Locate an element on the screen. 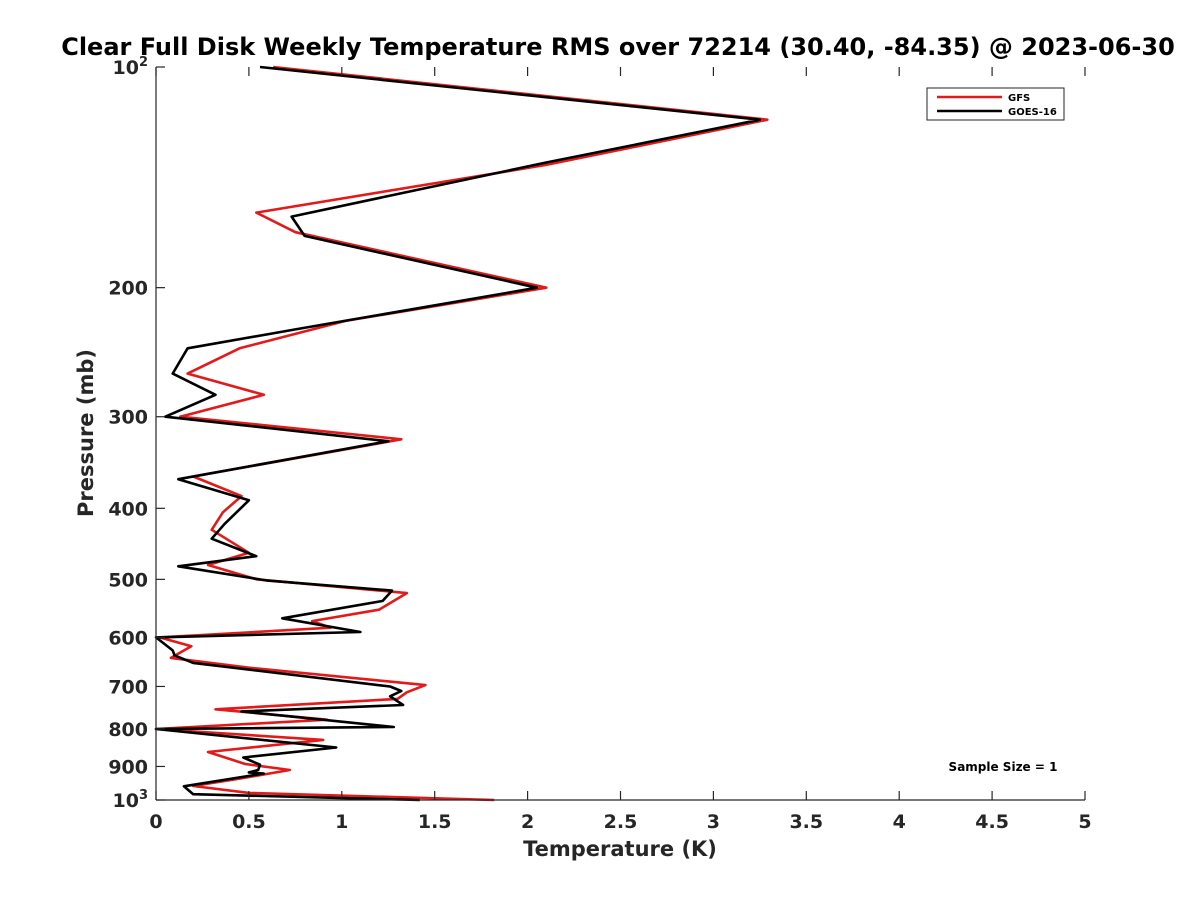  x-tick-label: 1.5 is located at coordinates (435, 822).